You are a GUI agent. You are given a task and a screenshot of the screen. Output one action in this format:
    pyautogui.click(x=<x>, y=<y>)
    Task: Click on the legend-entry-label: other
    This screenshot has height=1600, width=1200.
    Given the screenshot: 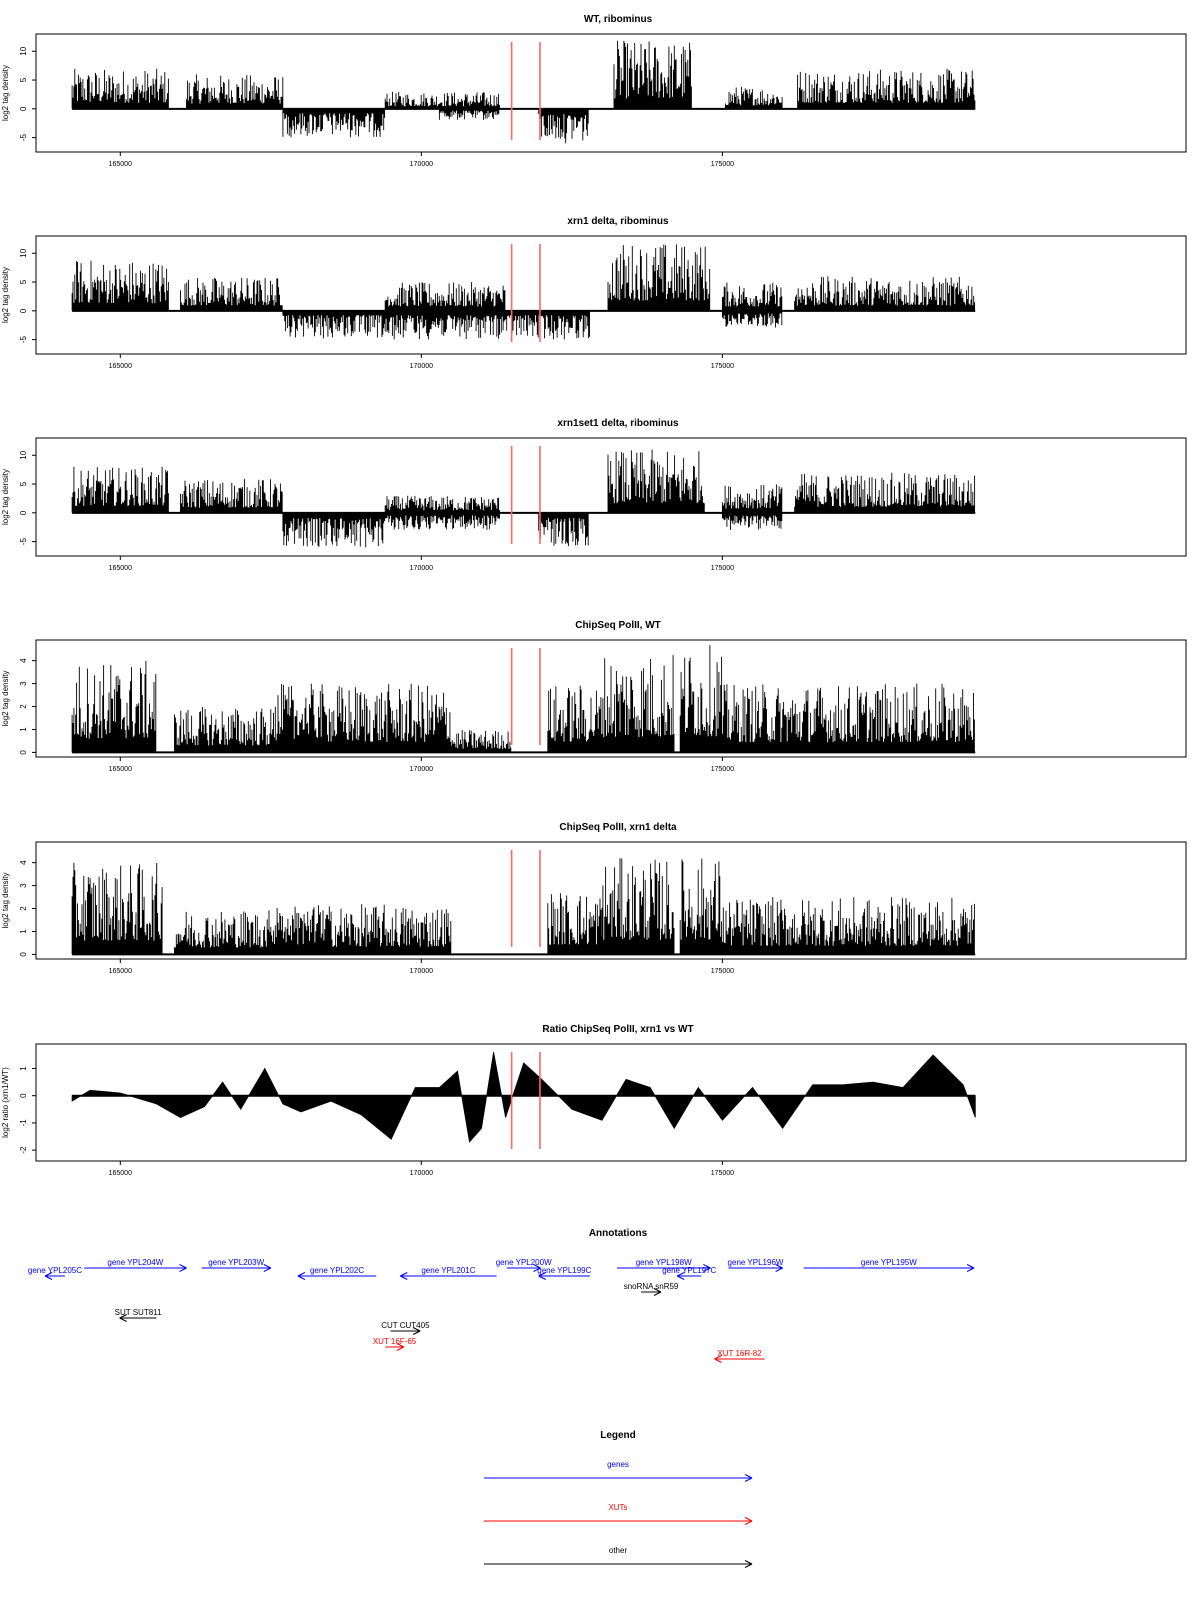 What is the action you would take?
    pyautogui.click(x=618, y=1550)
    